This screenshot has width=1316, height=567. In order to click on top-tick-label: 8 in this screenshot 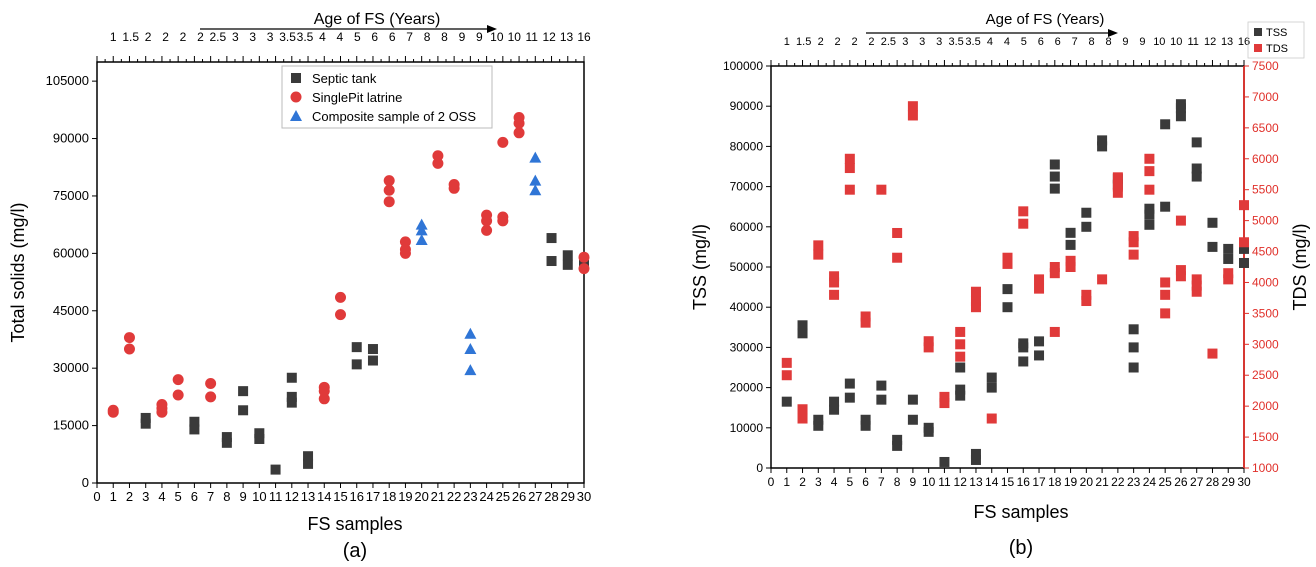, I will do `click(444, 37)`.